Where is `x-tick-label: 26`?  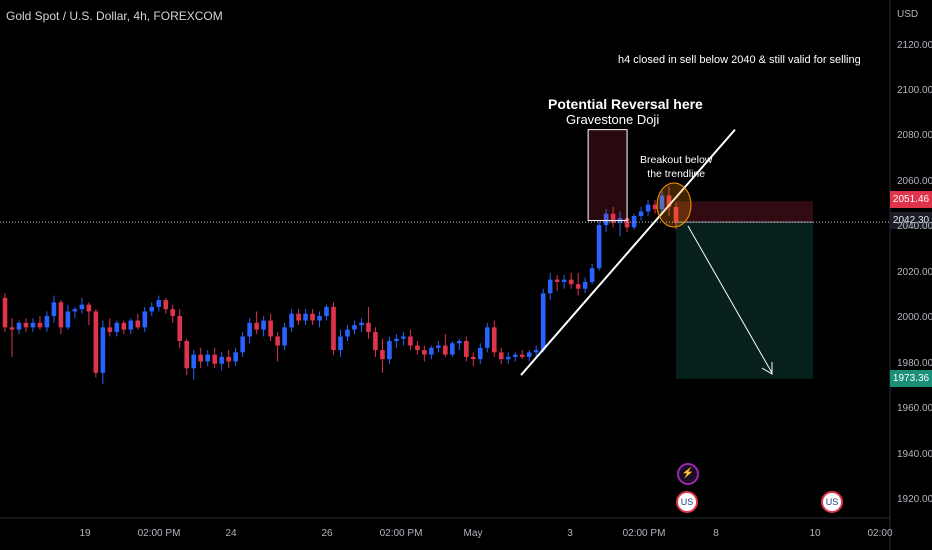
x-tick-label: 26 is located at coordinates (327, 533).